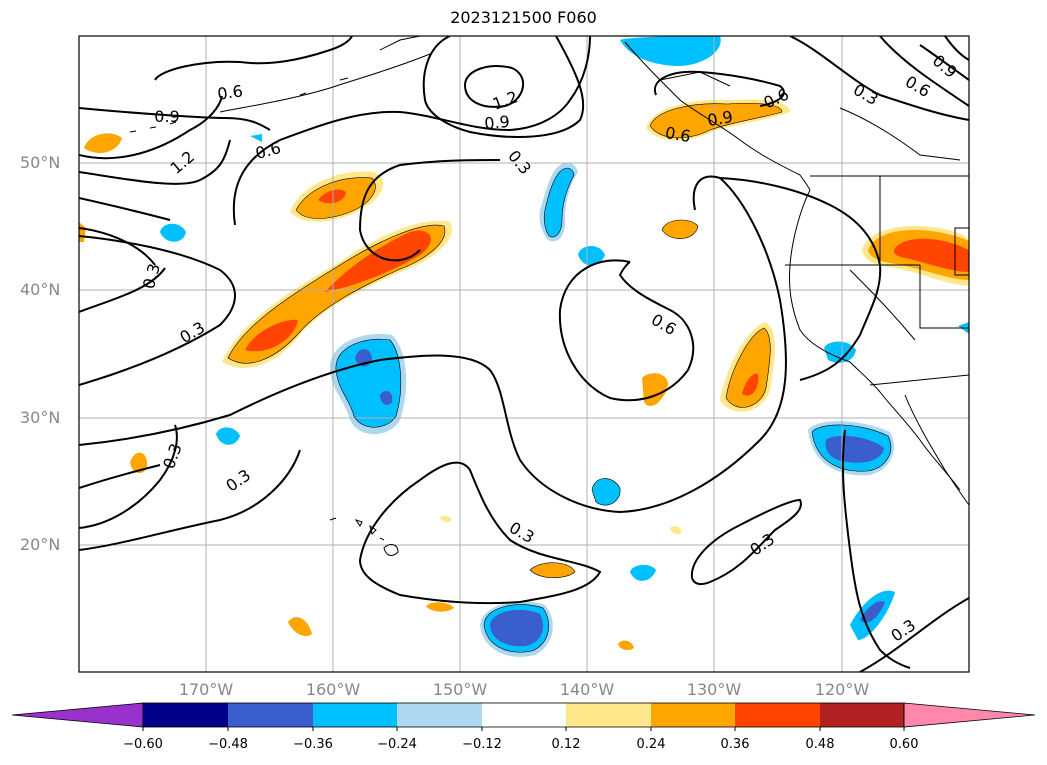  What do you see at coordinates (228, 744) in the screenshot?
I see `colorbar-tick-label: −0.48` at bounding box center [228, 744].